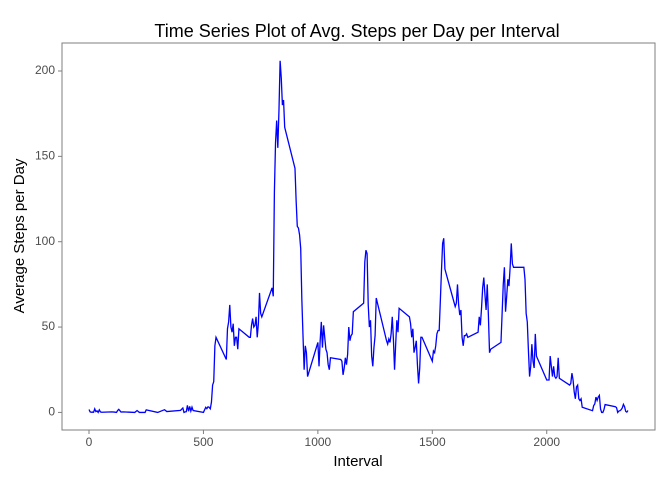 Image resolution: width=672 pixels, height=480 pixels. I want to click on x-tick-label: 1500, so click(432, 442).